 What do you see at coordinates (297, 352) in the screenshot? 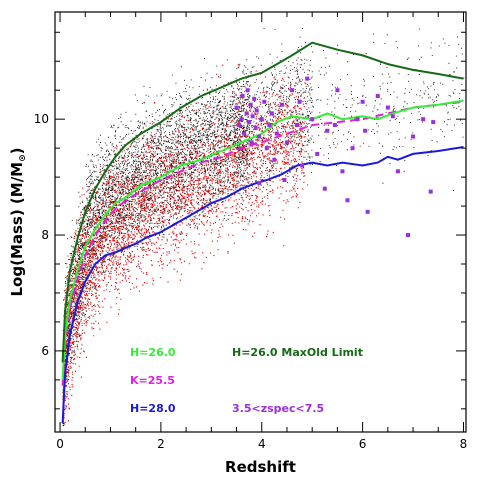
I see `legend-maxold: H=26.0 MaxOld Limit` at bounding box center [297, 352].